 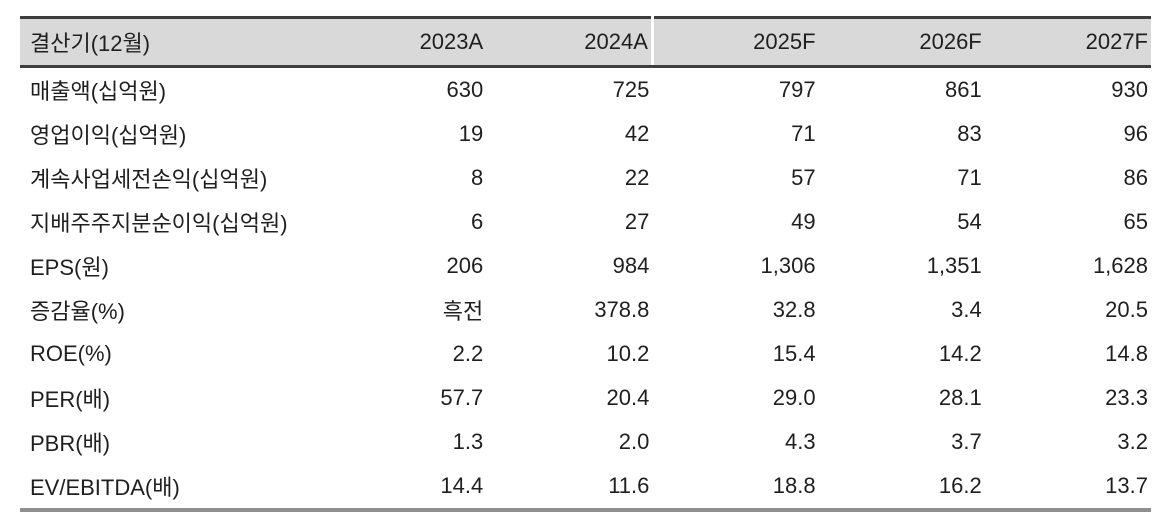 What do you see at coordinates (108, 135) in the screenshot?
I see `row-label: 영업이익(십억원)` at bounding box center [108, 135].